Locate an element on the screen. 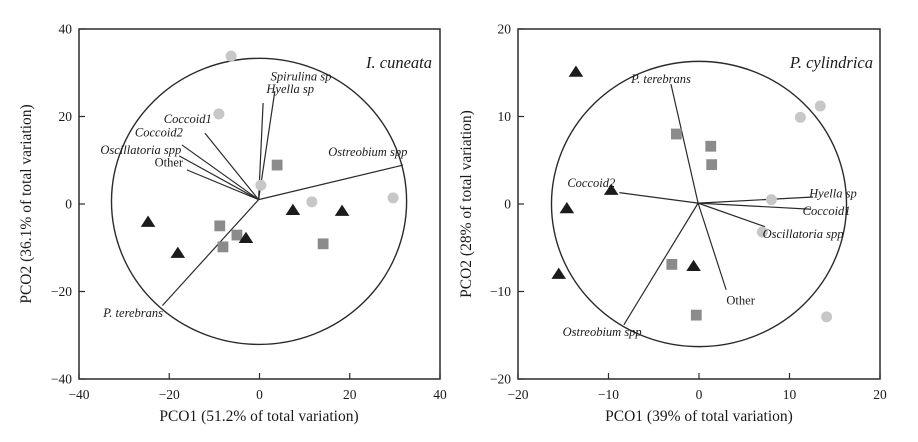 Image resolution: width=918 pixels, height=442 pixels. x-tick-label: 40 is located at coordinates (440, 394).